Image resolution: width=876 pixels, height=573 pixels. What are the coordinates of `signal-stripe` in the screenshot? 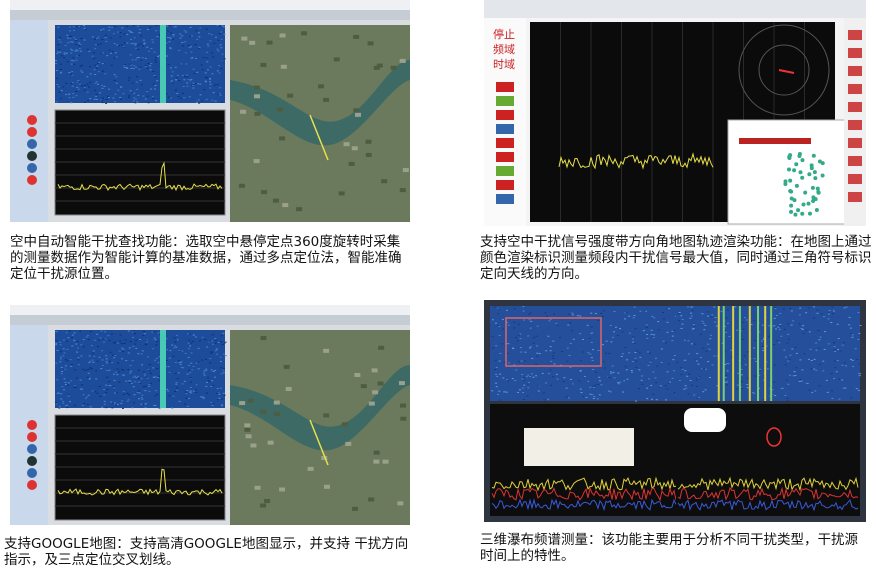 It's located at (749, 353).